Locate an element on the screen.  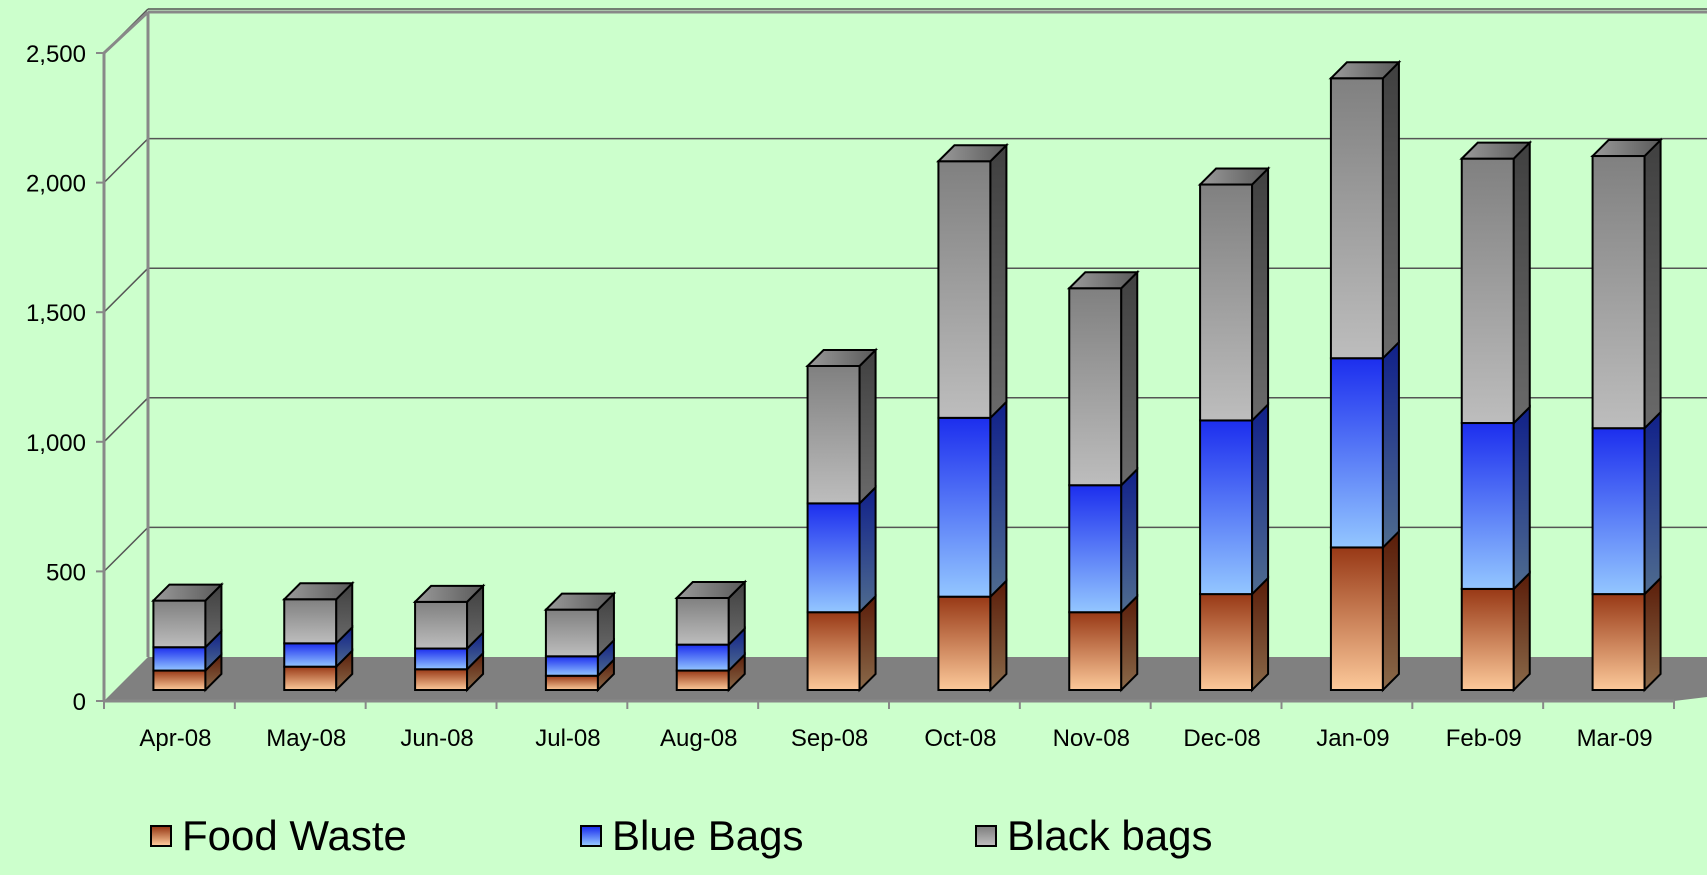
x-tick-label: Jul-08 is located at coordinates (567, 738).